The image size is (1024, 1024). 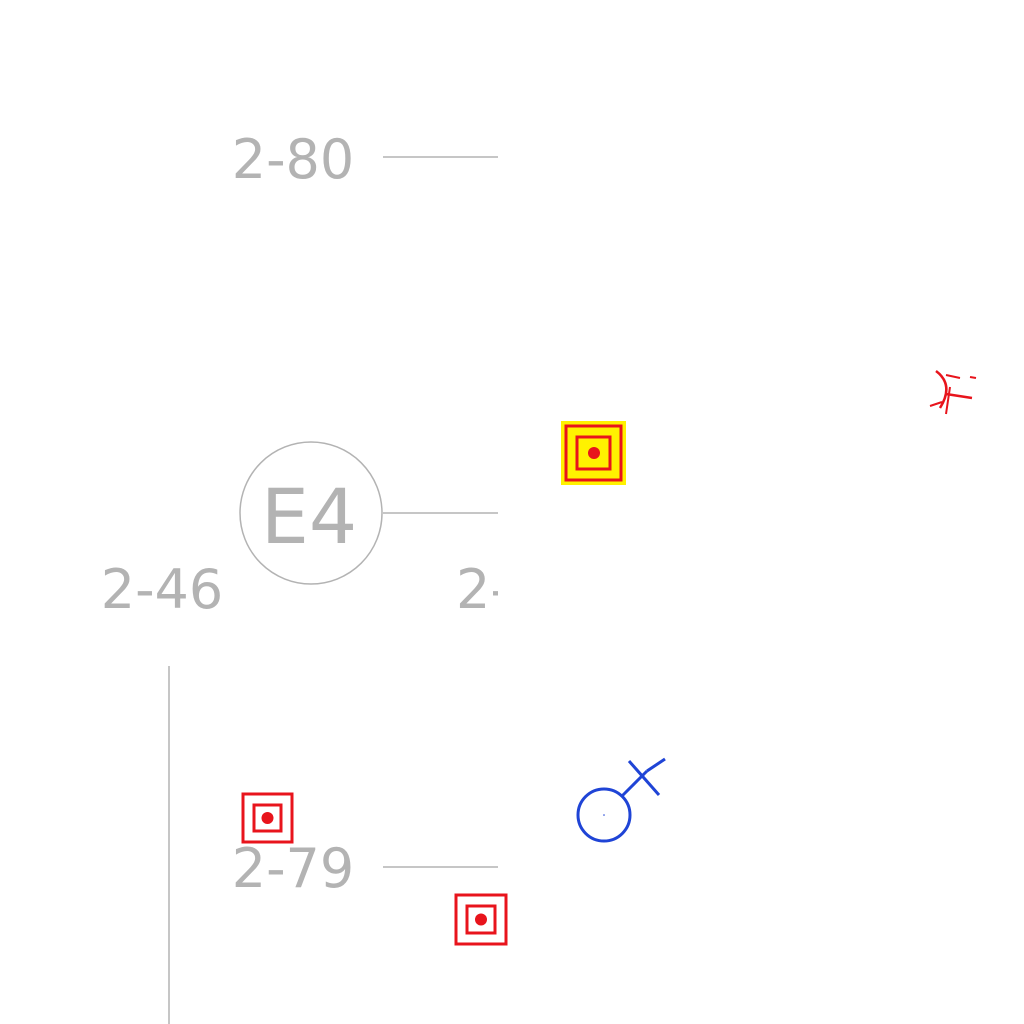 I want to click on device-stem, so click(x=634, y=783).